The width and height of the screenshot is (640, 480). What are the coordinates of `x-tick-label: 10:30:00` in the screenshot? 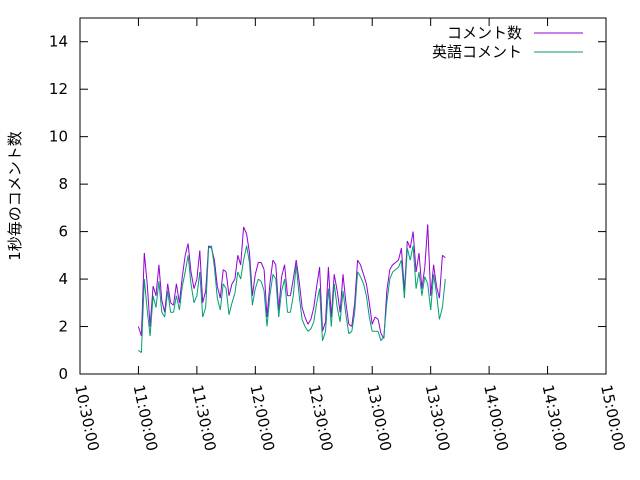 It's located at (87, 418).